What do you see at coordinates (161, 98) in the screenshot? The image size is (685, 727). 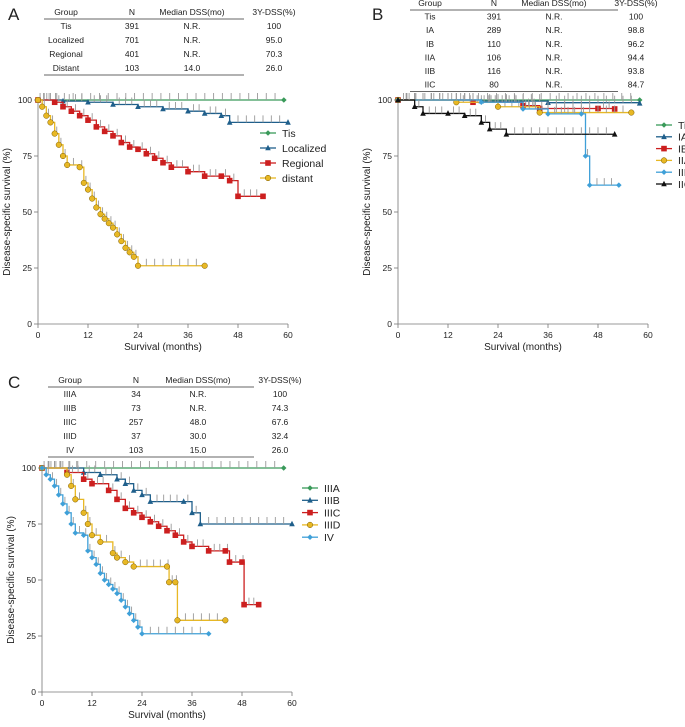 I see `series-tis` at bounding box center [161, 98].